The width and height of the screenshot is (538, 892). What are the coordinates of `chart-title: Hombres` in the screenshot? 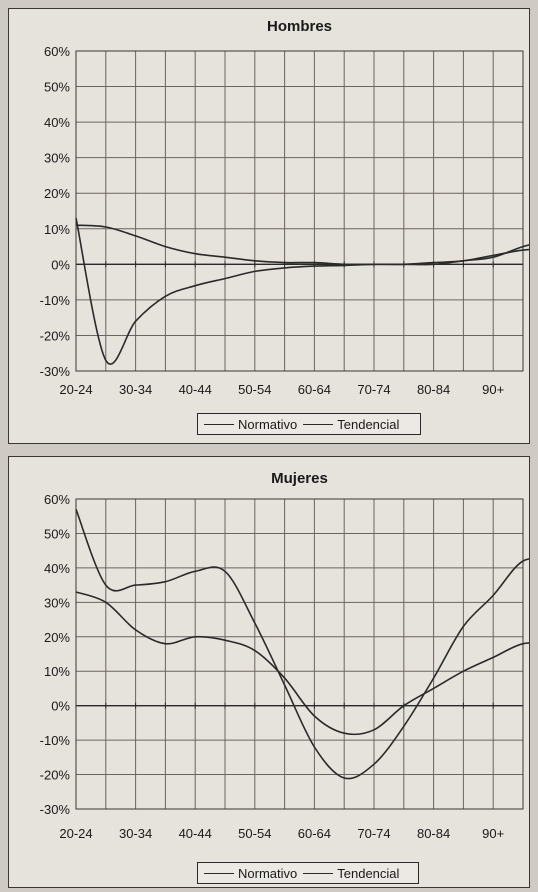 It's located at (299, 26).